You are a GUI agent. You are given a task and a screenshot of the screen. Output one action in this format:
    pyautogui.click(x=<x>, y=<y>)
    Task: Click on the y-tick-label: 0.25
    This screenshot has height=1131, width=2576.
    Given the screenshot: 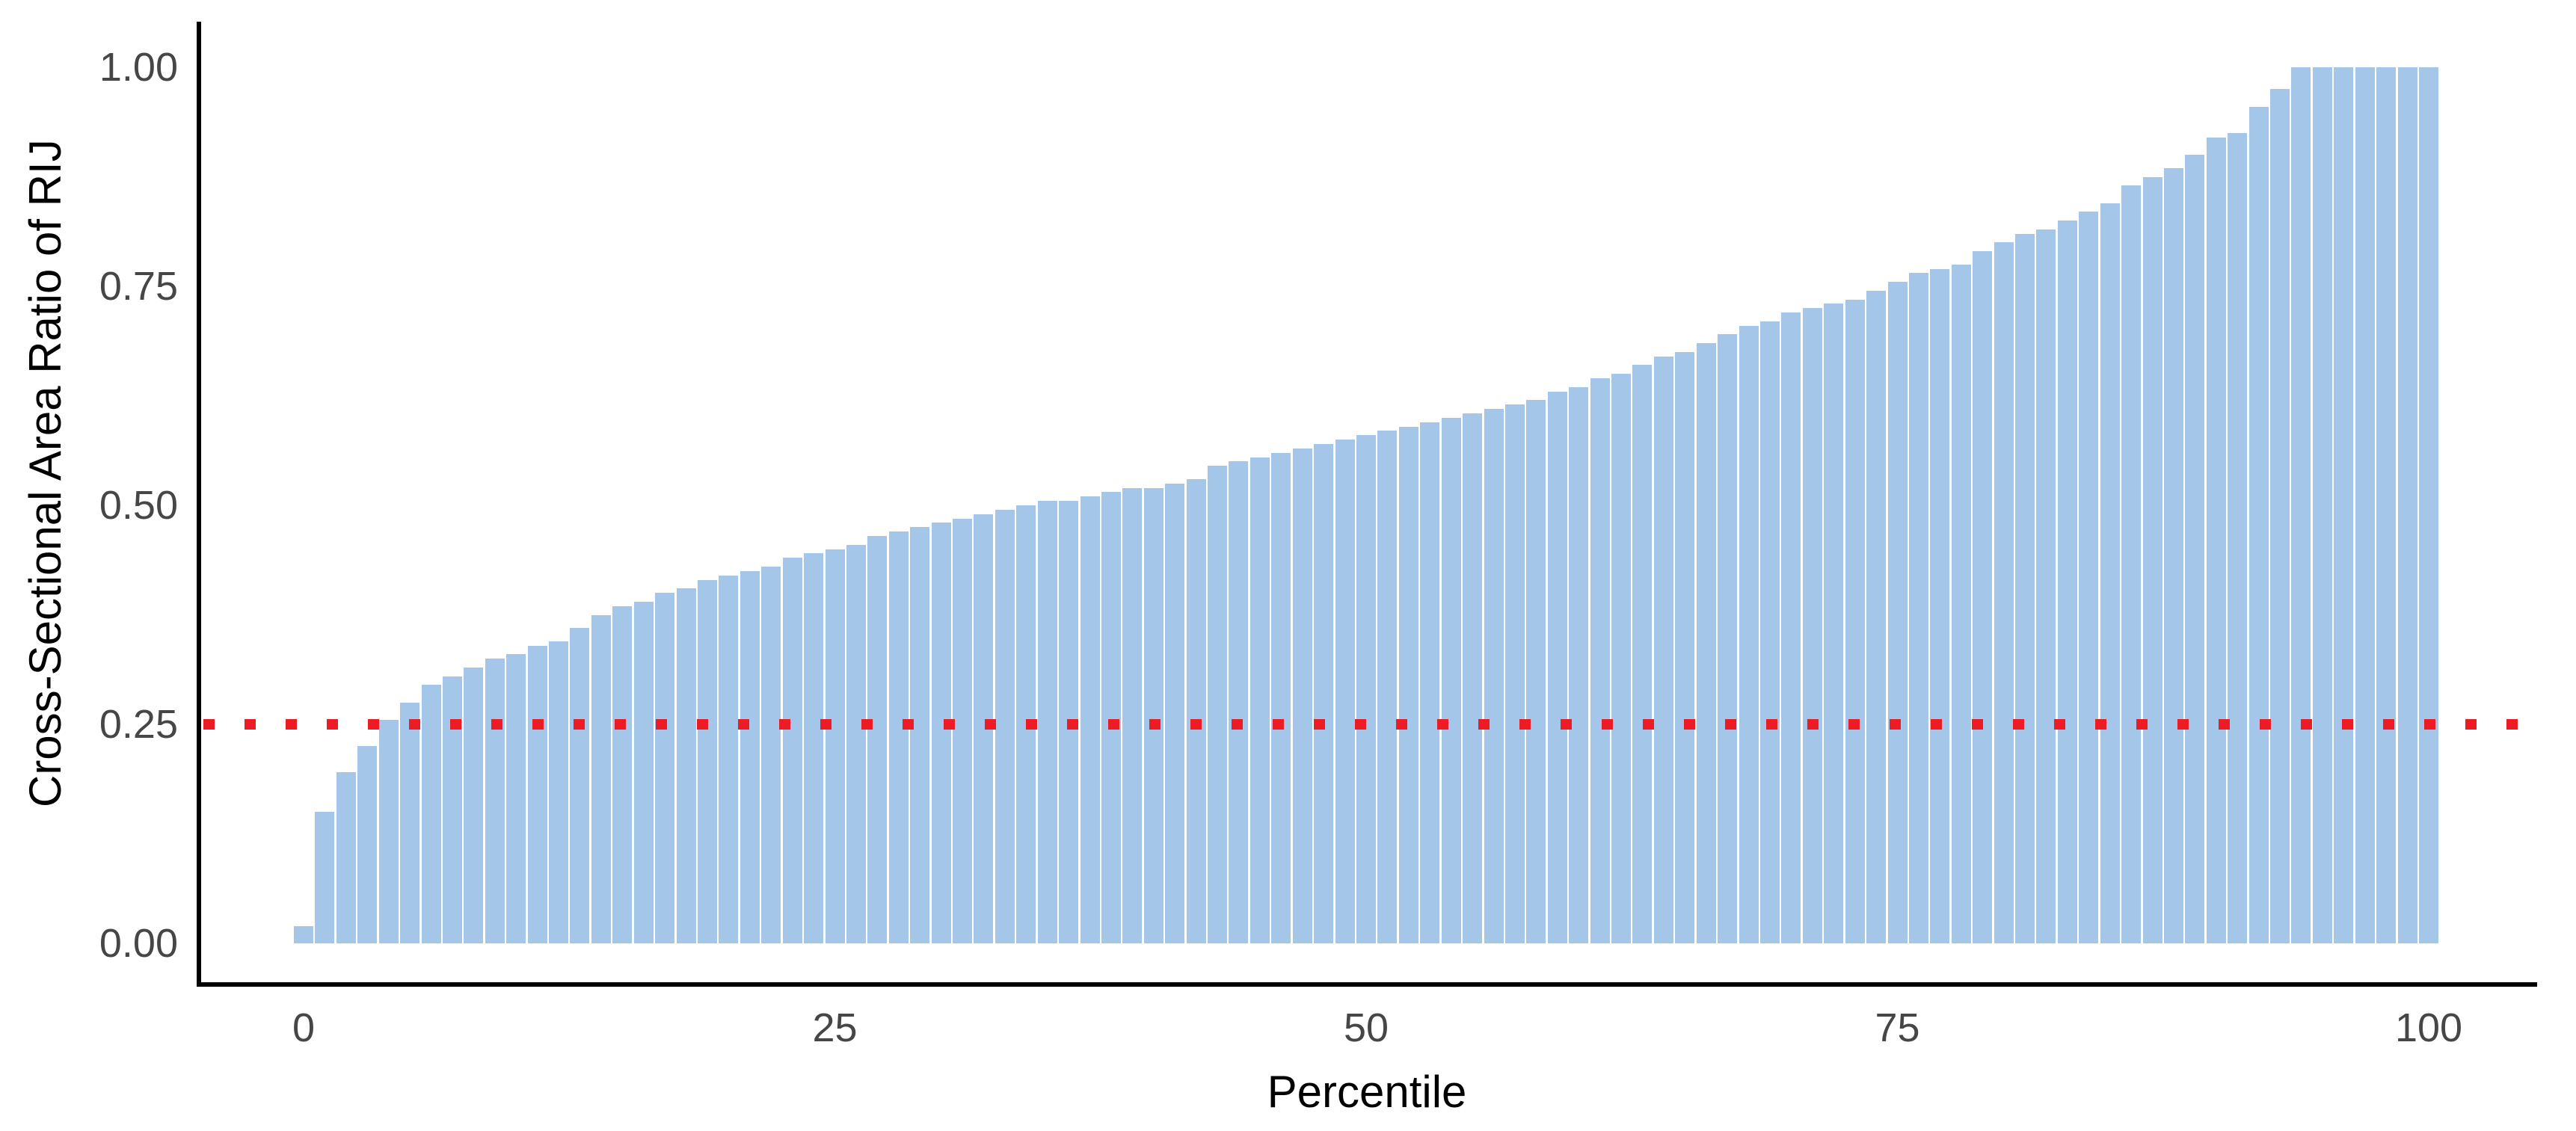 What is the action you would take?
    pyautogui.click(x=138, y=724)
    